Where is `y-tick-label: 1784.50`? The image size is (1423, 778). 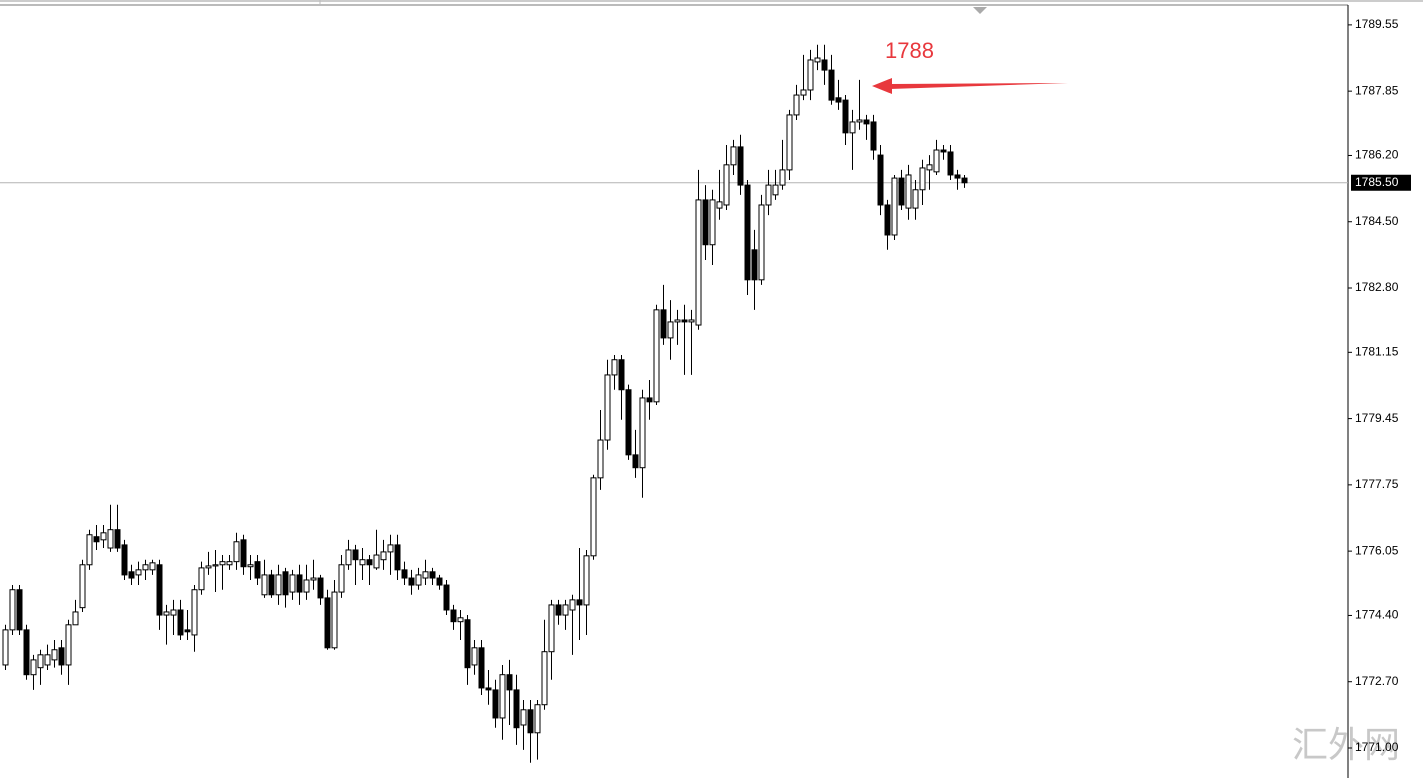
y-tick-label: 1784.50 is located at coordinates (1377, 221).